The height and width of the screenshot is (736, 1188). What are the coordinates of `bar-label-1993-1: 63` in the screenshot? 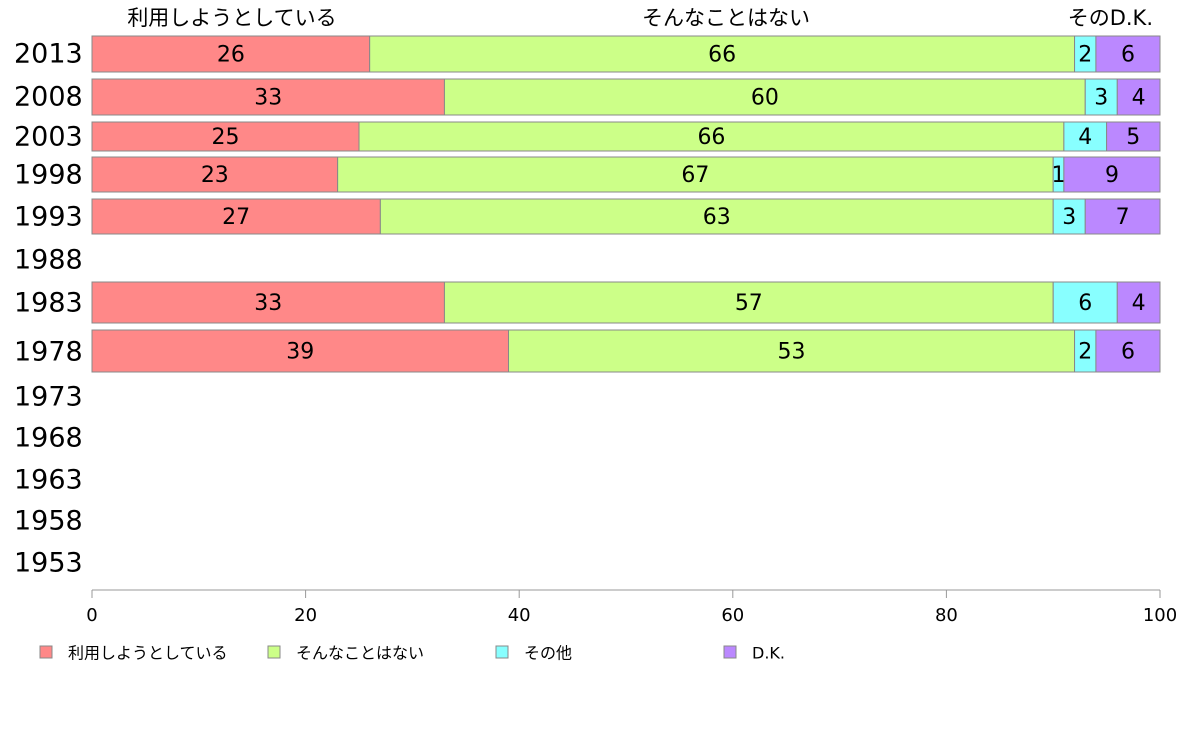 It's located at (717, 217).